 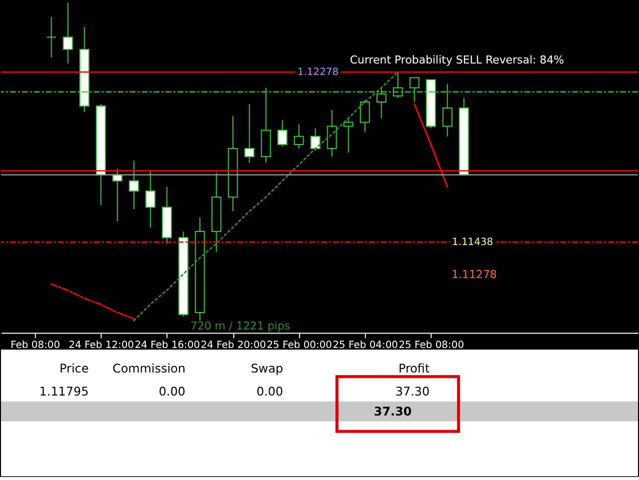 What do you see at coordinates (414, 369) in the screenshot?
I see `text: Profit` at bounding box center [414, 369].